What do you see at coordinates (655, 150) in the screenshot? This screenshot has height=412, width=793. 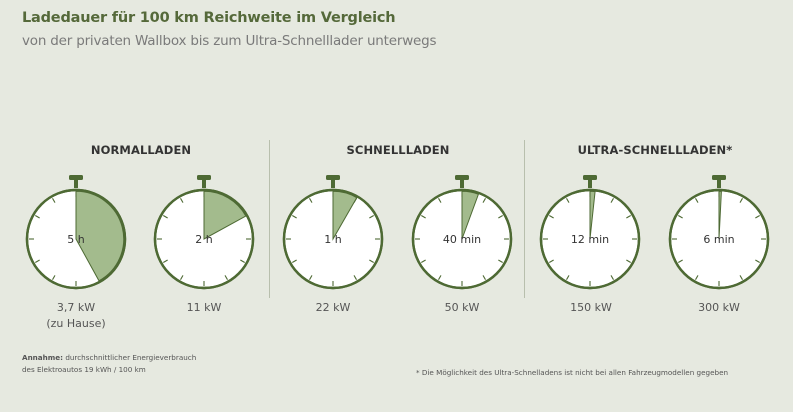 I see `group-label-ultra-schnellladen: ULTRA-SCHNELLLADEN*` at bounding box center [655, 150].